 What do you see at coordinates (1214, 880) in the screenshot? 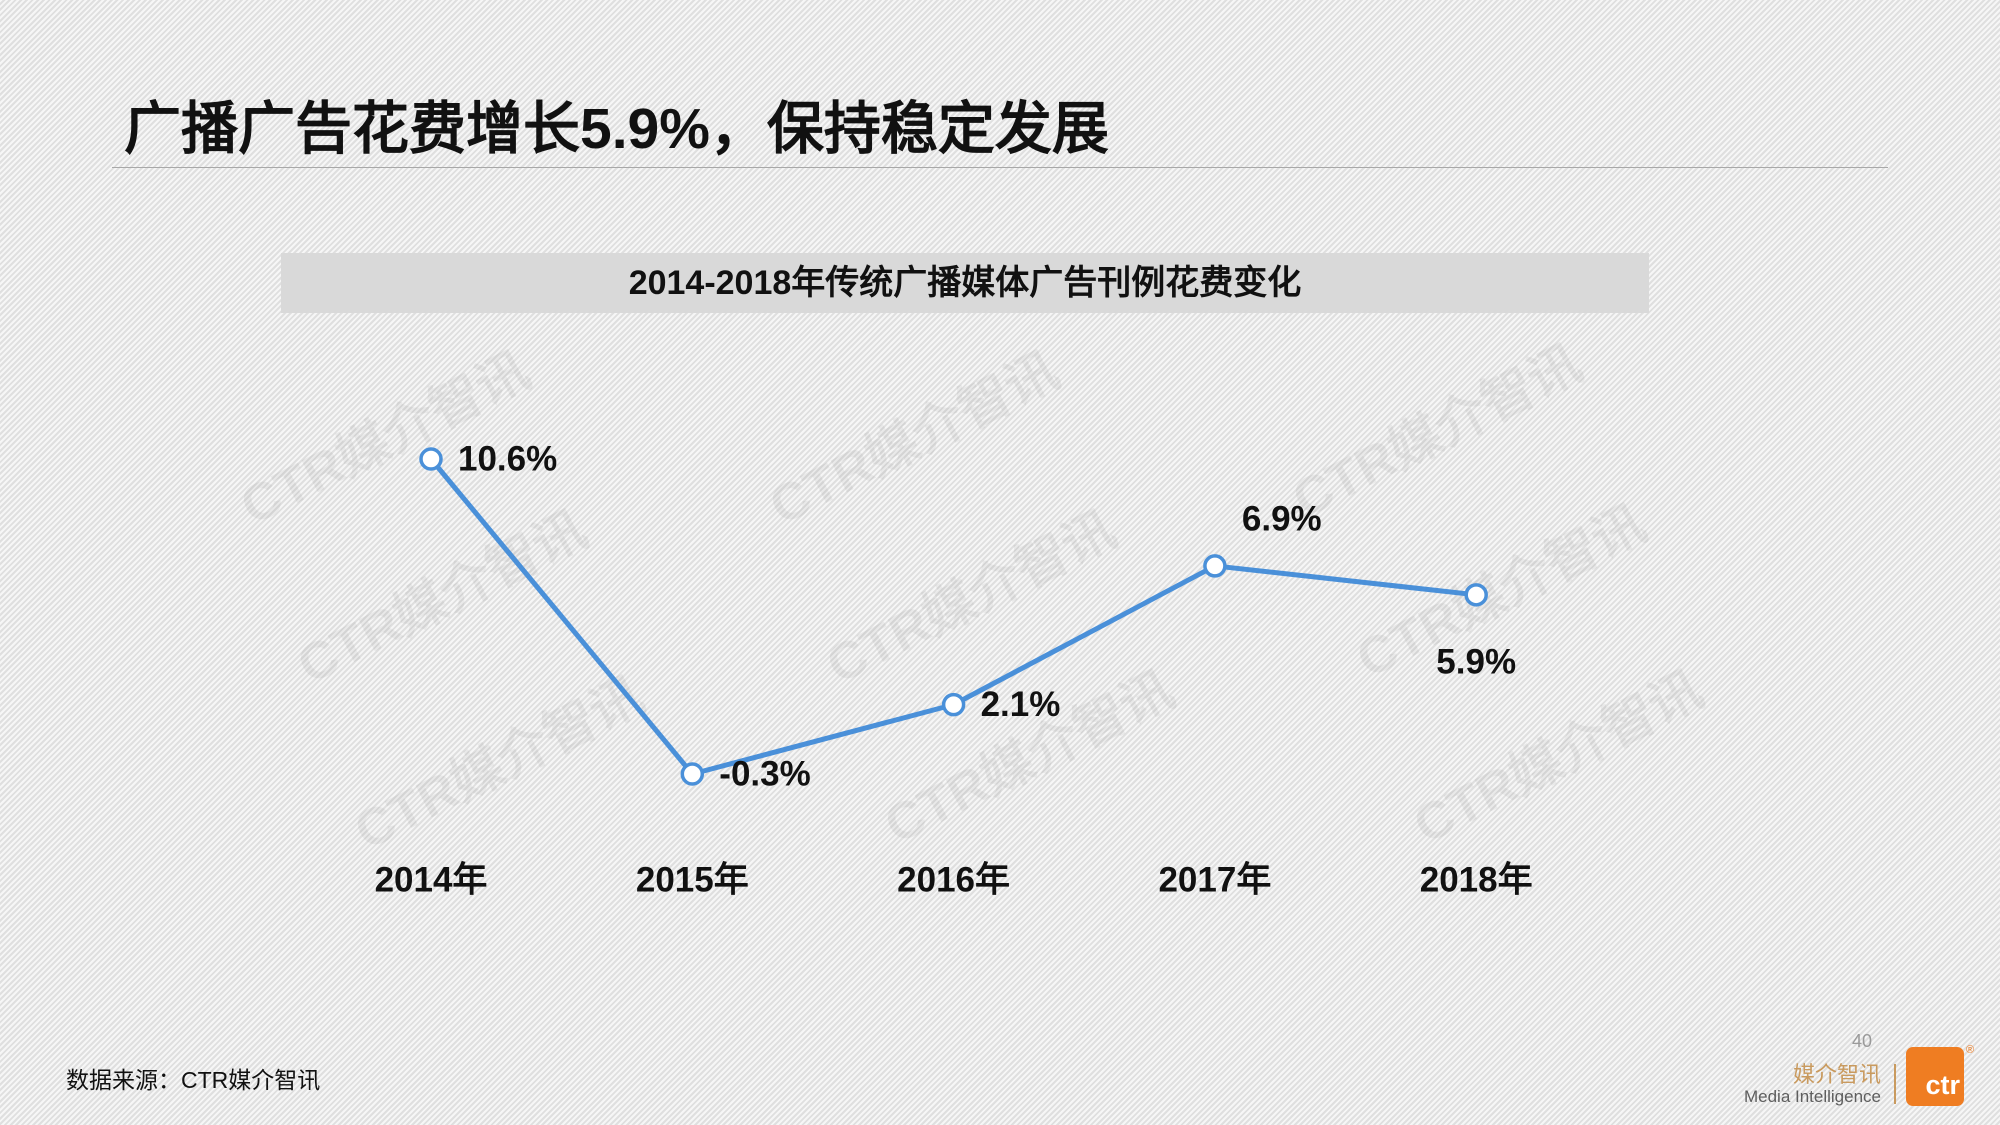
I see `x-tick-label: 2017年` at bounding box center [1214, 880].